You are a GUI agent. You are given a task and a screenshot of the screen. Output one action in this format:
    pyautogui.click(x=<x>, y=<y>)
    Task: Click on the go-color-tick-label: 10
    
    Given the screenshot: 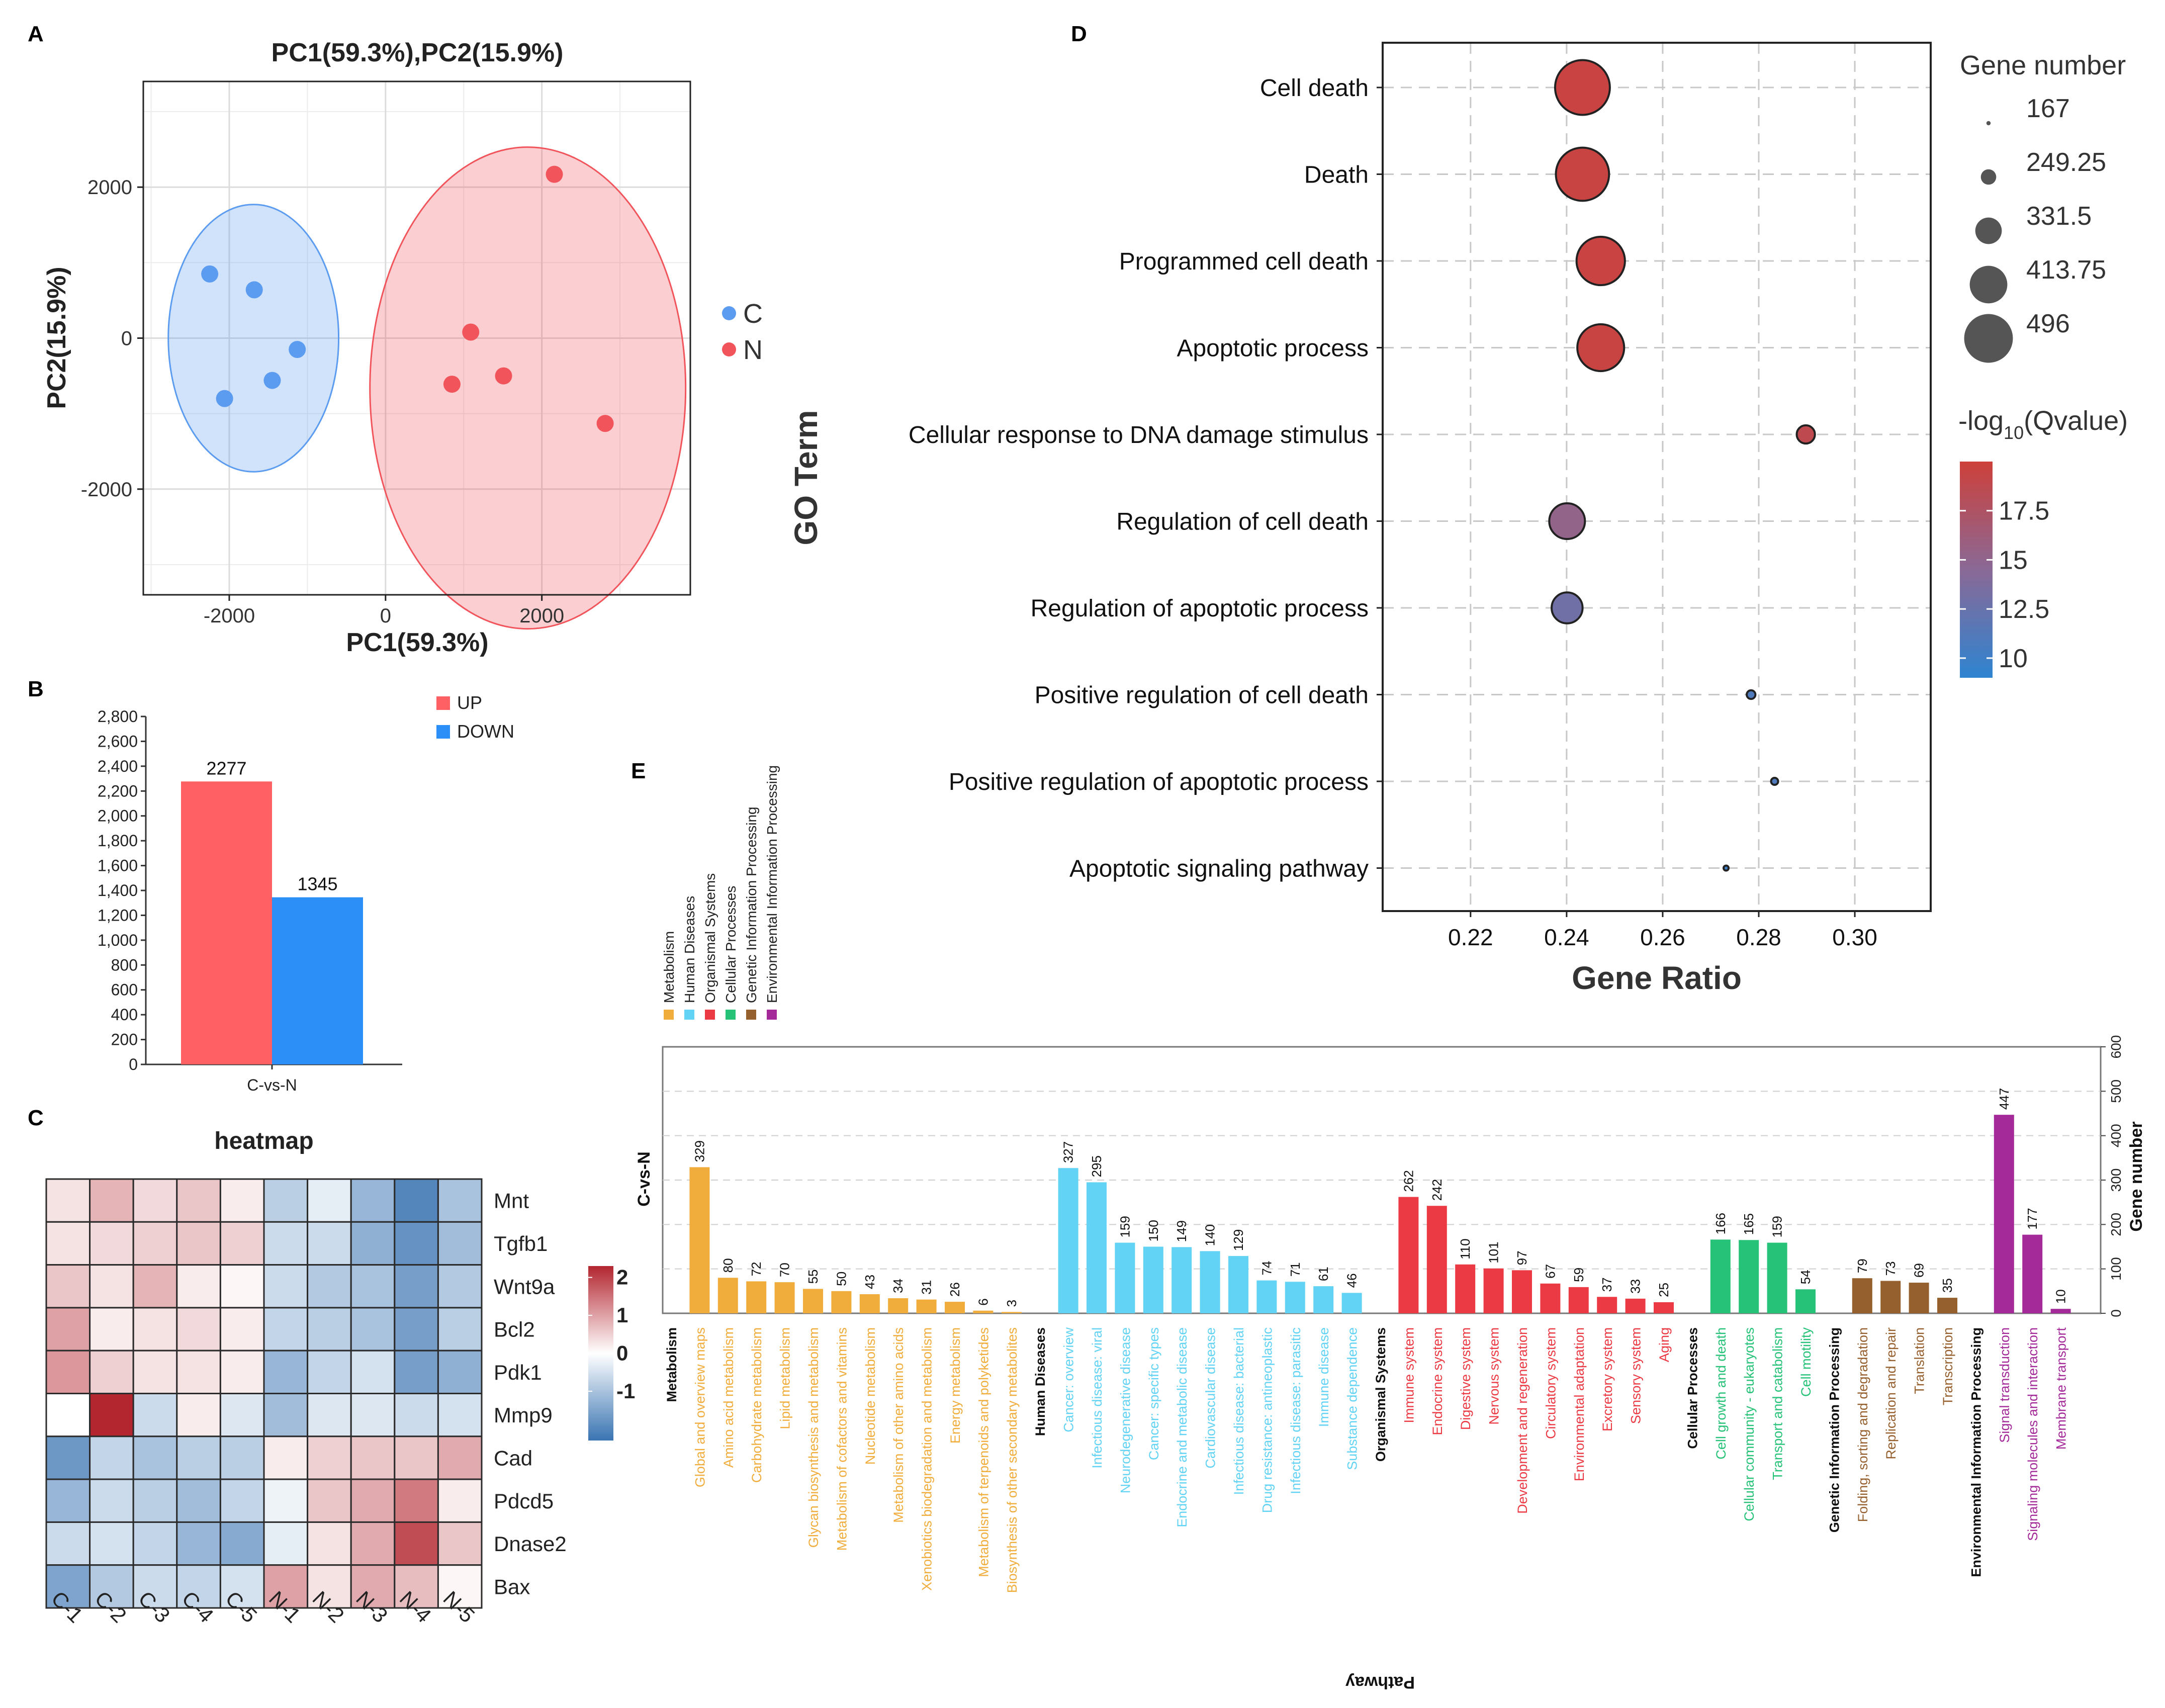 What is the action you would take?
    pyautogui.click(x=2014, y=658)
    